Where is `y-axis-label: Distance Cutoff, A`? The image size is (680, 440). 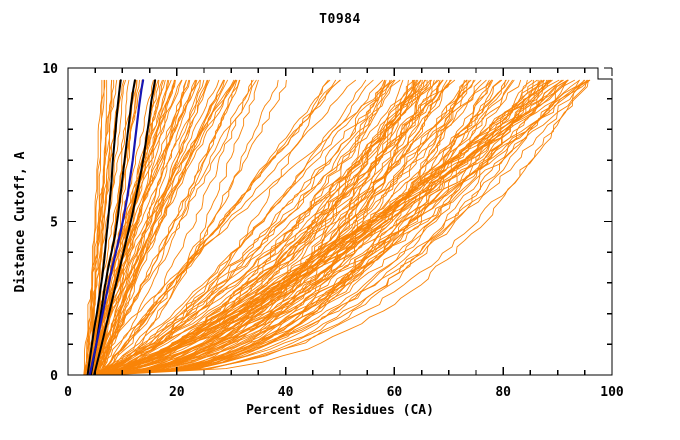 y-axis-label: Distance Cutoff, A is located at coordinates (20, 221).